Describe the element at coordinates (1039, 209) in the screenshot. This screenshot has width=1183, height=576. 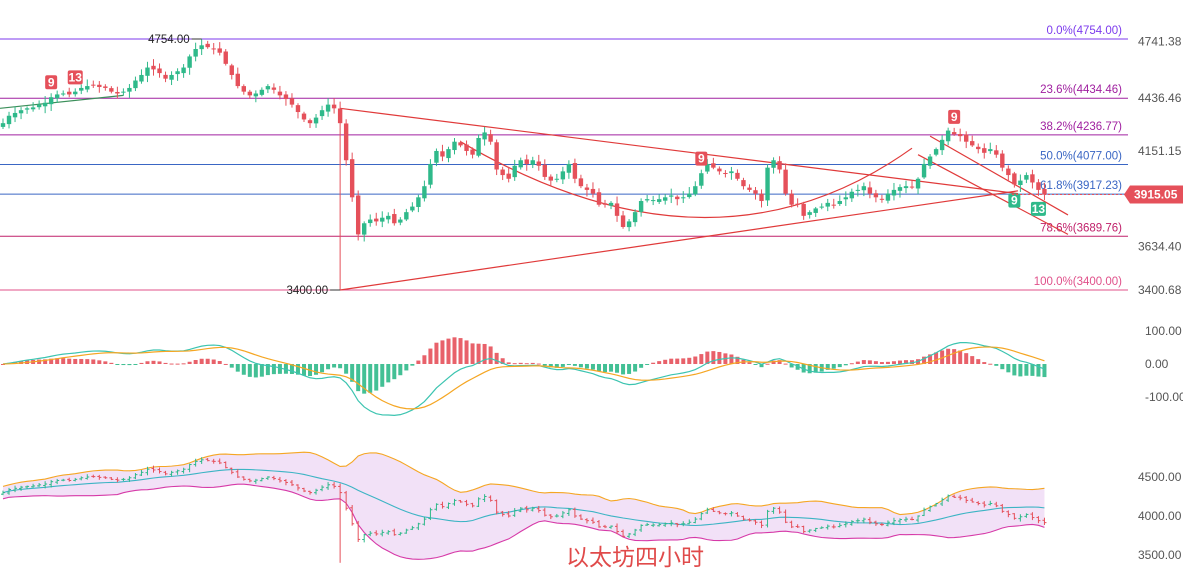
I see `td-marker-text-5: 13` at that location.